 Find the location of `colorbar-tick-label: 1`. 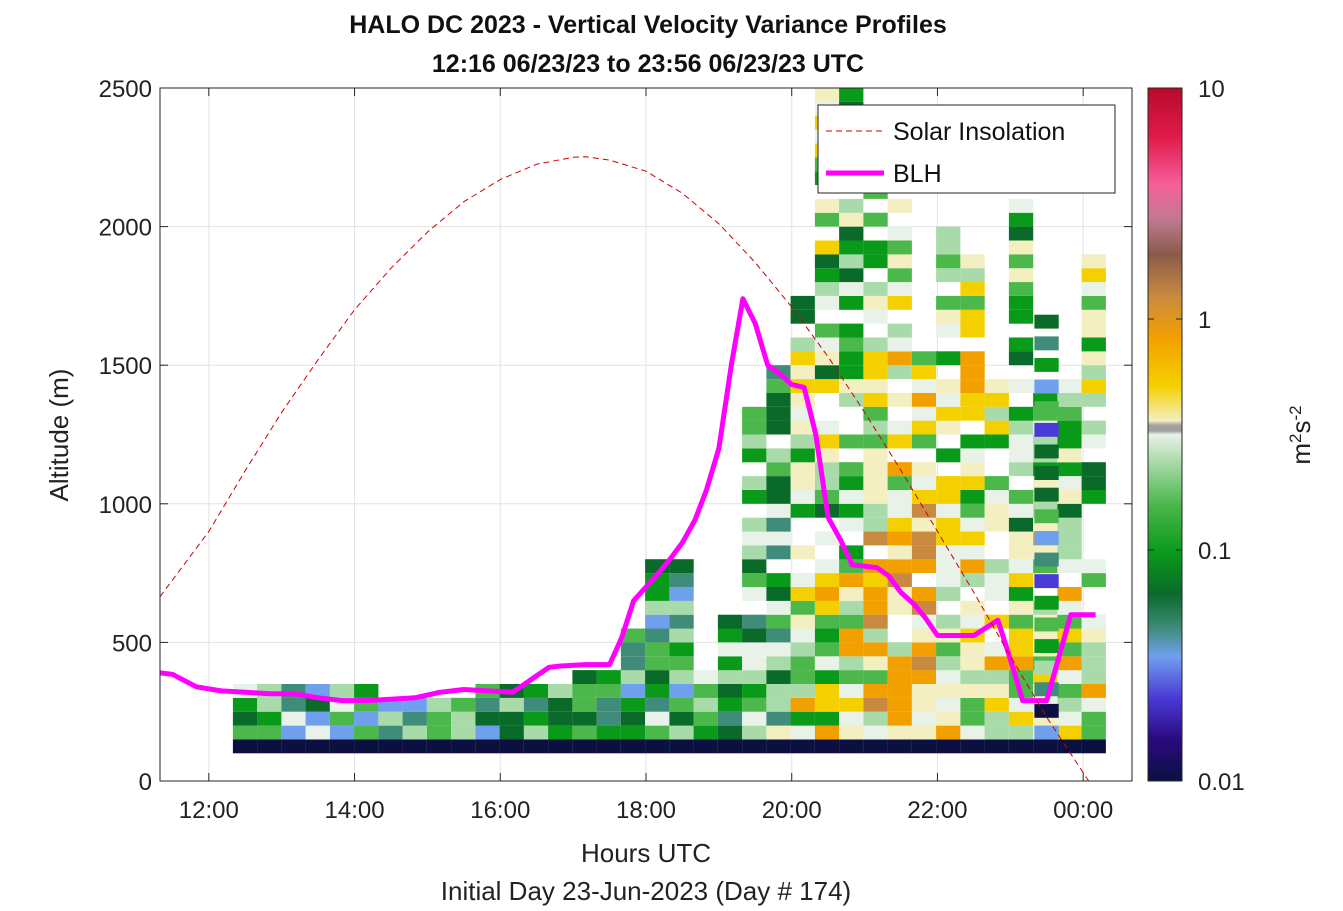

colorbar-tick-label: 1 is located at coordinates (1204, 320).